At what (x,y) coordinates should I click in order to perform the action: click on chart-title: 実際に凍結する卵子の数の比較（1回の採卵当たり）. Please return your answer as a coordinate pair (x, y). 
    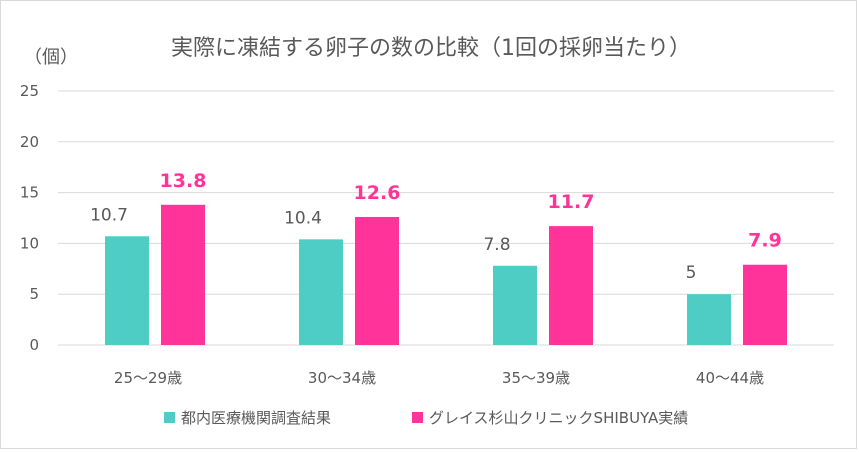
    Looking at the image, I should click on (431, 48).